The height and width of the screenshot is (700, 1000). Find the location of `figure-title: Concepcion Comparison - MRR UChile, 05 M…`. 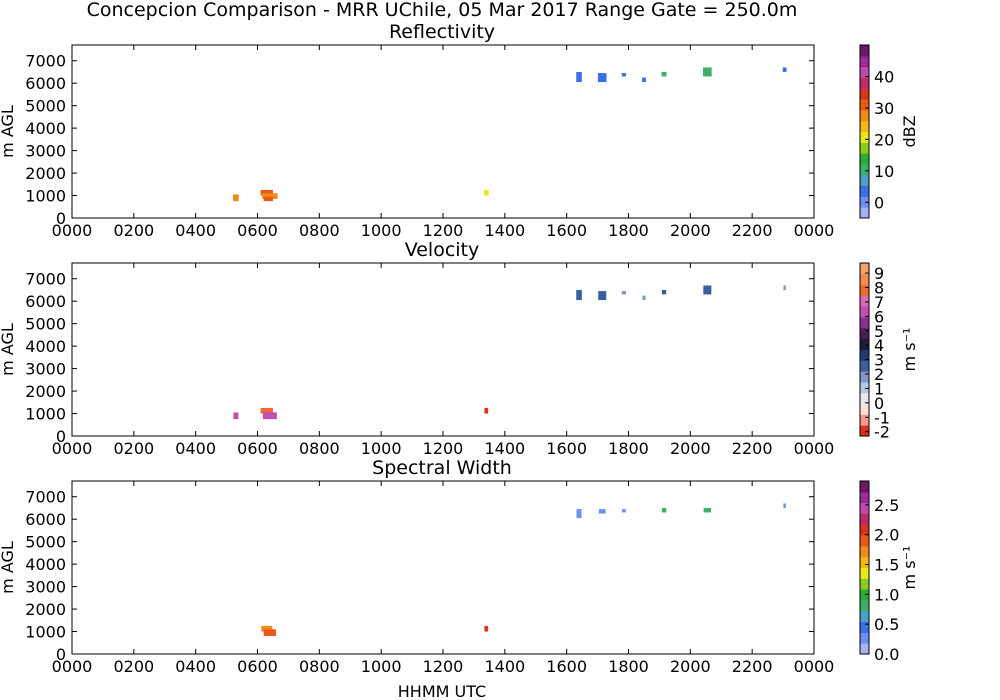

figure-title: Concepcion Comparison - MRR UChile, 05 M… is located at coordinates (442, 10).